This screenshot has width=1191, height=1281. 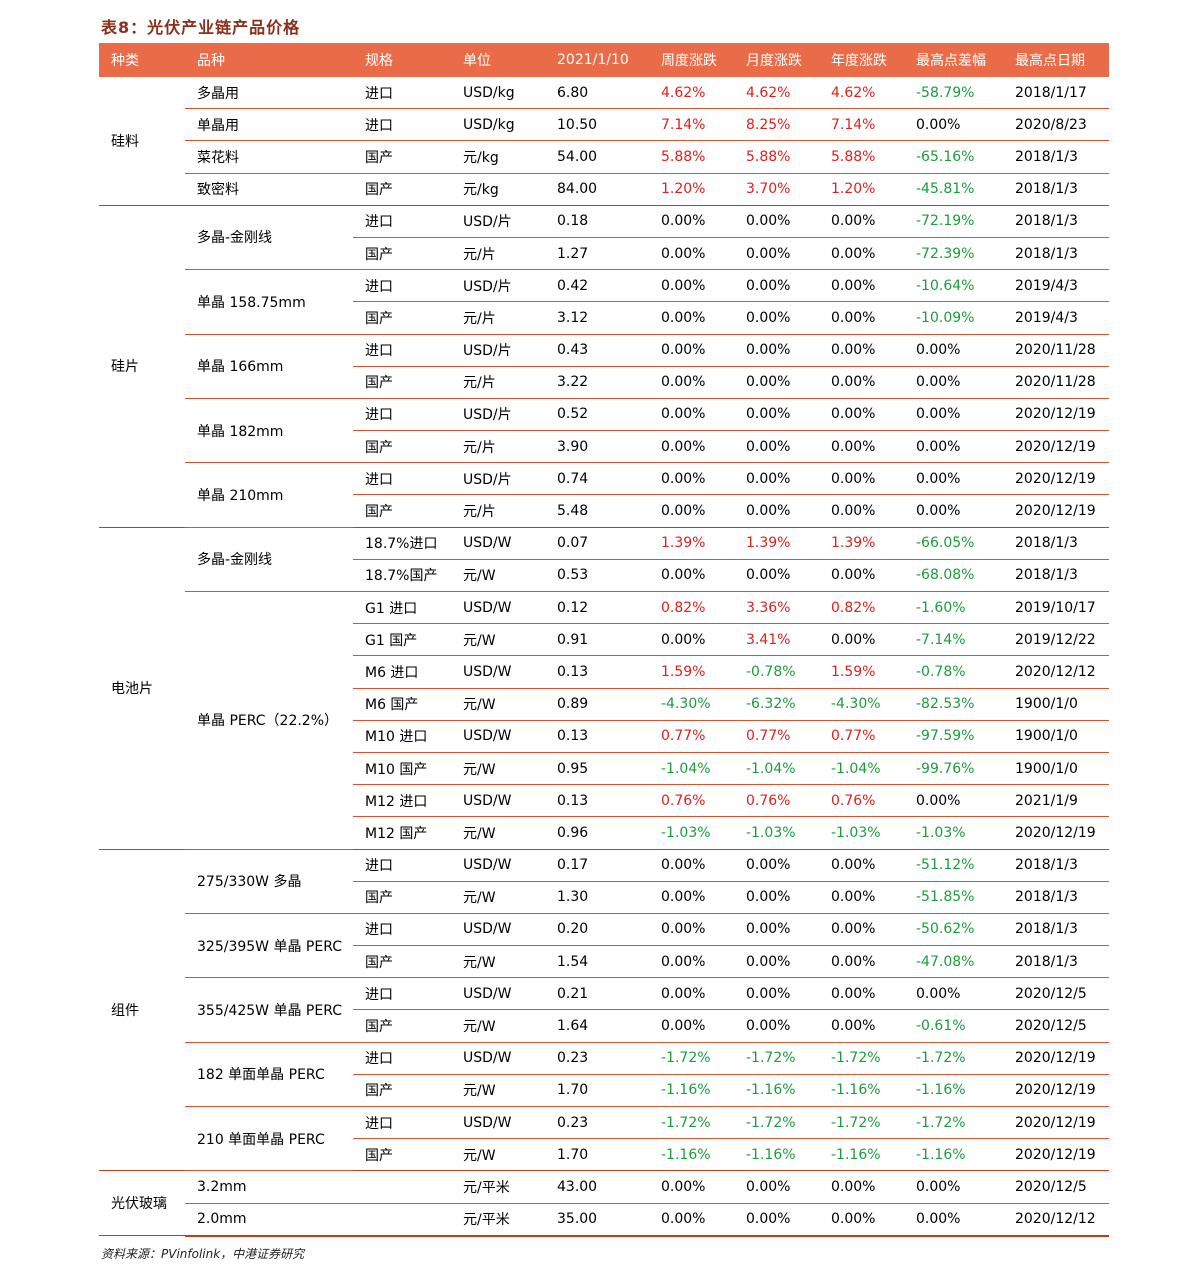 I want to click on price-cell: 0.12, so click(x=597, y=608).